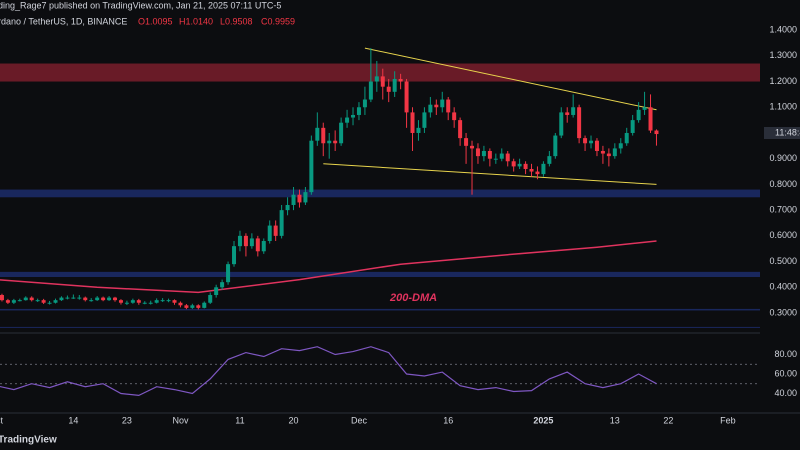  I want to click on symbol: rdano / TetherUS, 1D, BINANCE, so click(63, 21).